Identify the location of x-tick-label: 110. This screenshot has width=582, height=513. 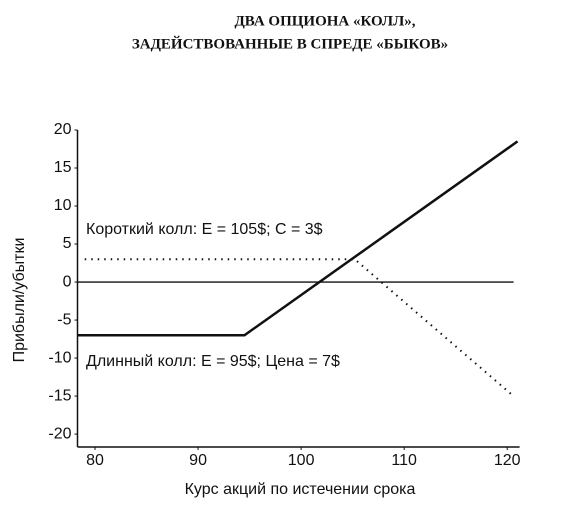
(404, 460).